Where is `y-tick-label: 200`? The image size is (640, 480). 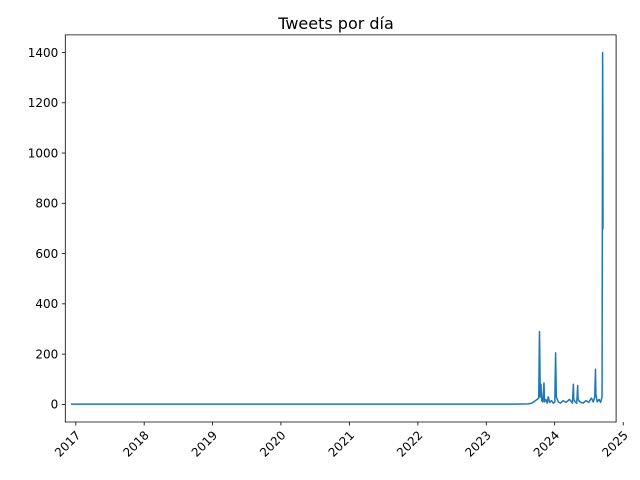
y-tick-label: 200 is located at coordinates (46, 354).